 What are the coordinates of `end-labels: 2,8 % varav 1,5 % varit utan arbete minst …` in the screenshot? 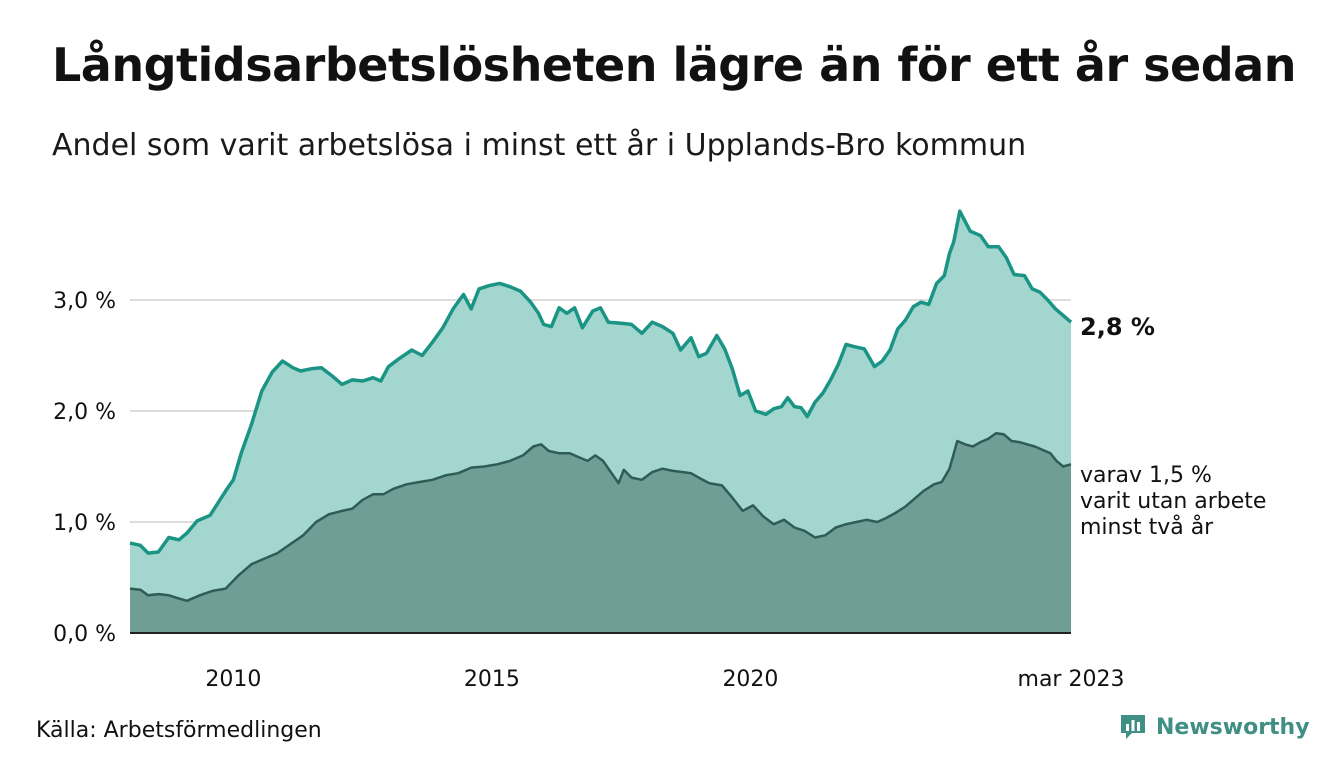 It's located at (1173, 426).